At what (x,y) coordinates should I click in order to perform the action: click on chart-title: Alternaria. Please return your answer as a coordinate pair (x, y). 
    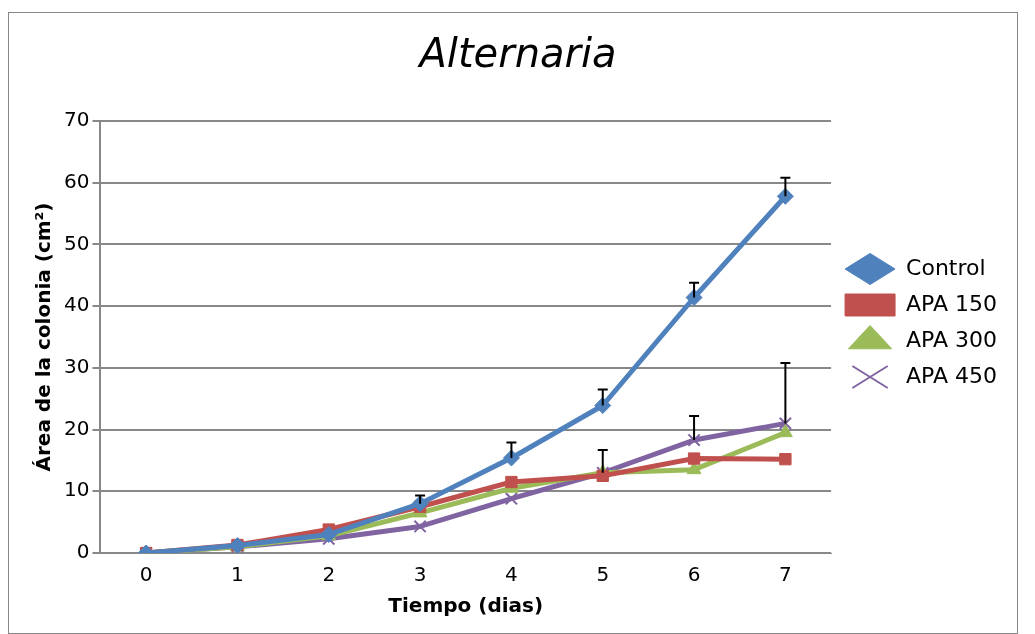
    Looking at the image, I should click on (516, 53).